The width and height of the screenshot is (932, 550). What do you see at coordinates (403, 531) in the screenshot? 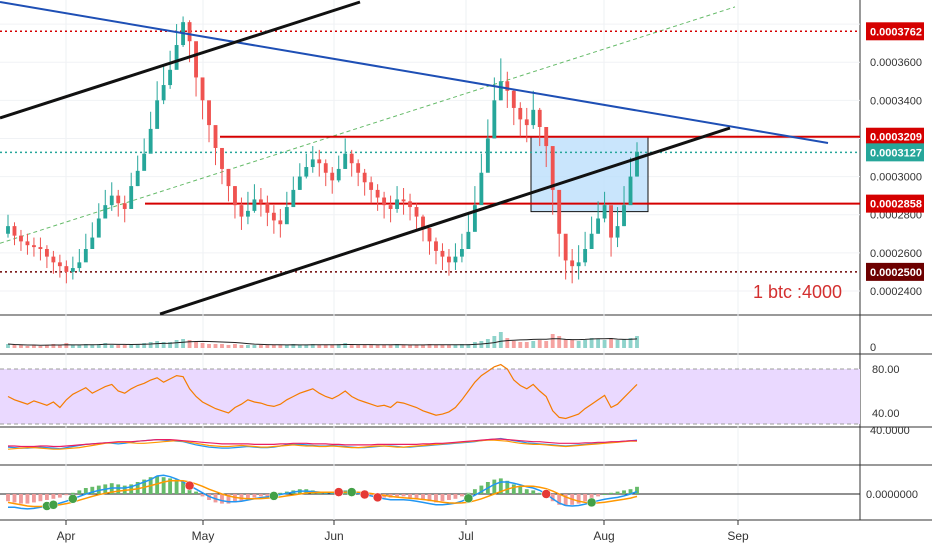
I see `time-axis: Apr May Jun Jul Aug Sep` at bounding box center [403, 531].